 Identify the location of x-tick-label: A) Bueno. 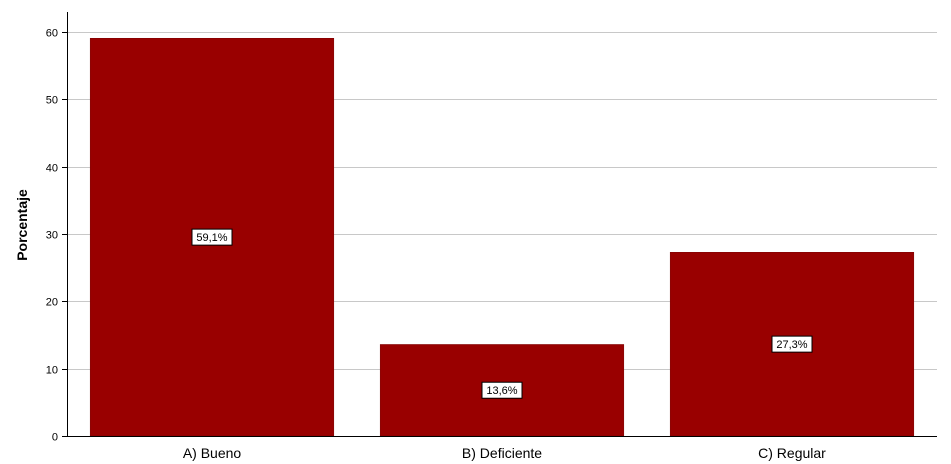
(212, 453).